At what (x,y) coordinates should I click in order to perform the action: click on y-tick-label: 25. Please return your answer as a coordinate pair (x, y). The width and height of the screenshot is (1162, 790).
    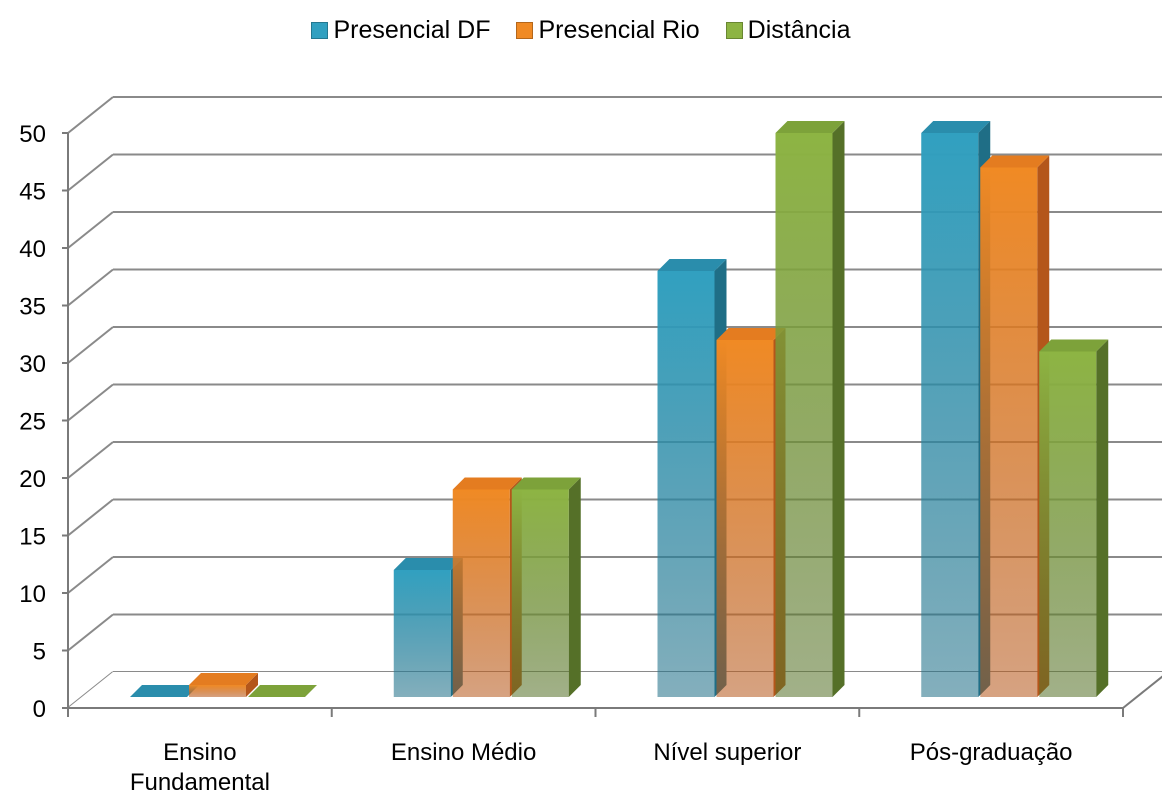
    Looking at the image, I should click on (32, 422).